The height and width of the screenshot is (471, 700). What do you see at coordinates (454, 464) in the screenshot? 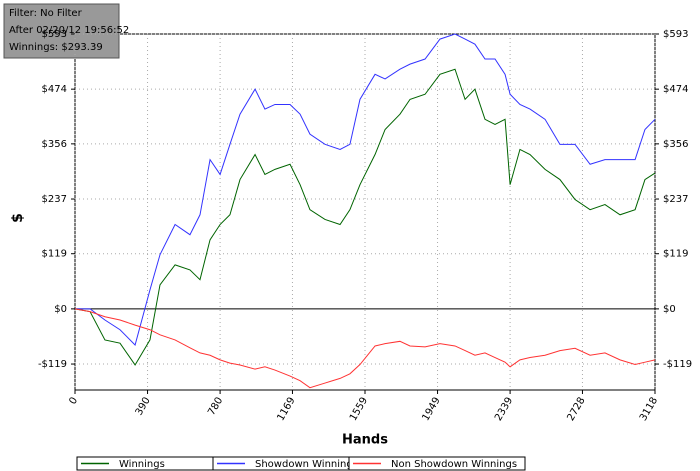
I see `legend-label: Non Showdown Winnings` at bounding box center [454, 464].